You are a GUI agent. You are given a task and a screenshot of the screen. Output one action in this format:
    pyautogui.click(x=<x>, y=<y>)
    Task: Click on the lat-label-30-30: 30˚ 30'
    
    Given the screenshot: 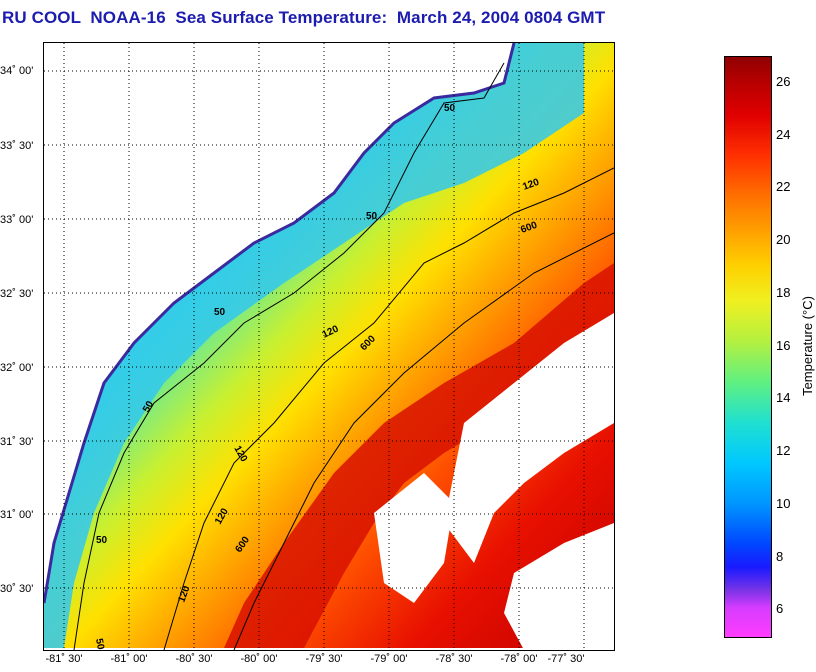 What is the action you would take?
    pyautogui.click(x=17, y=589)
    